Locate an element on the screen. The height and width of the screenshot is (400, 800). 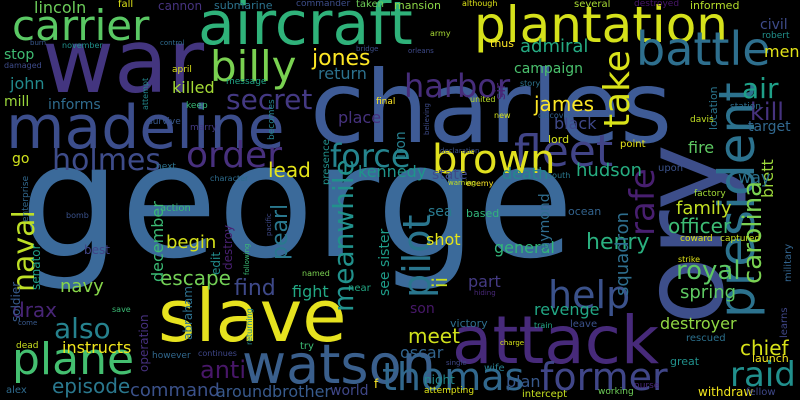
cloud-word-jones: jones is located at coordinates (341, 58).